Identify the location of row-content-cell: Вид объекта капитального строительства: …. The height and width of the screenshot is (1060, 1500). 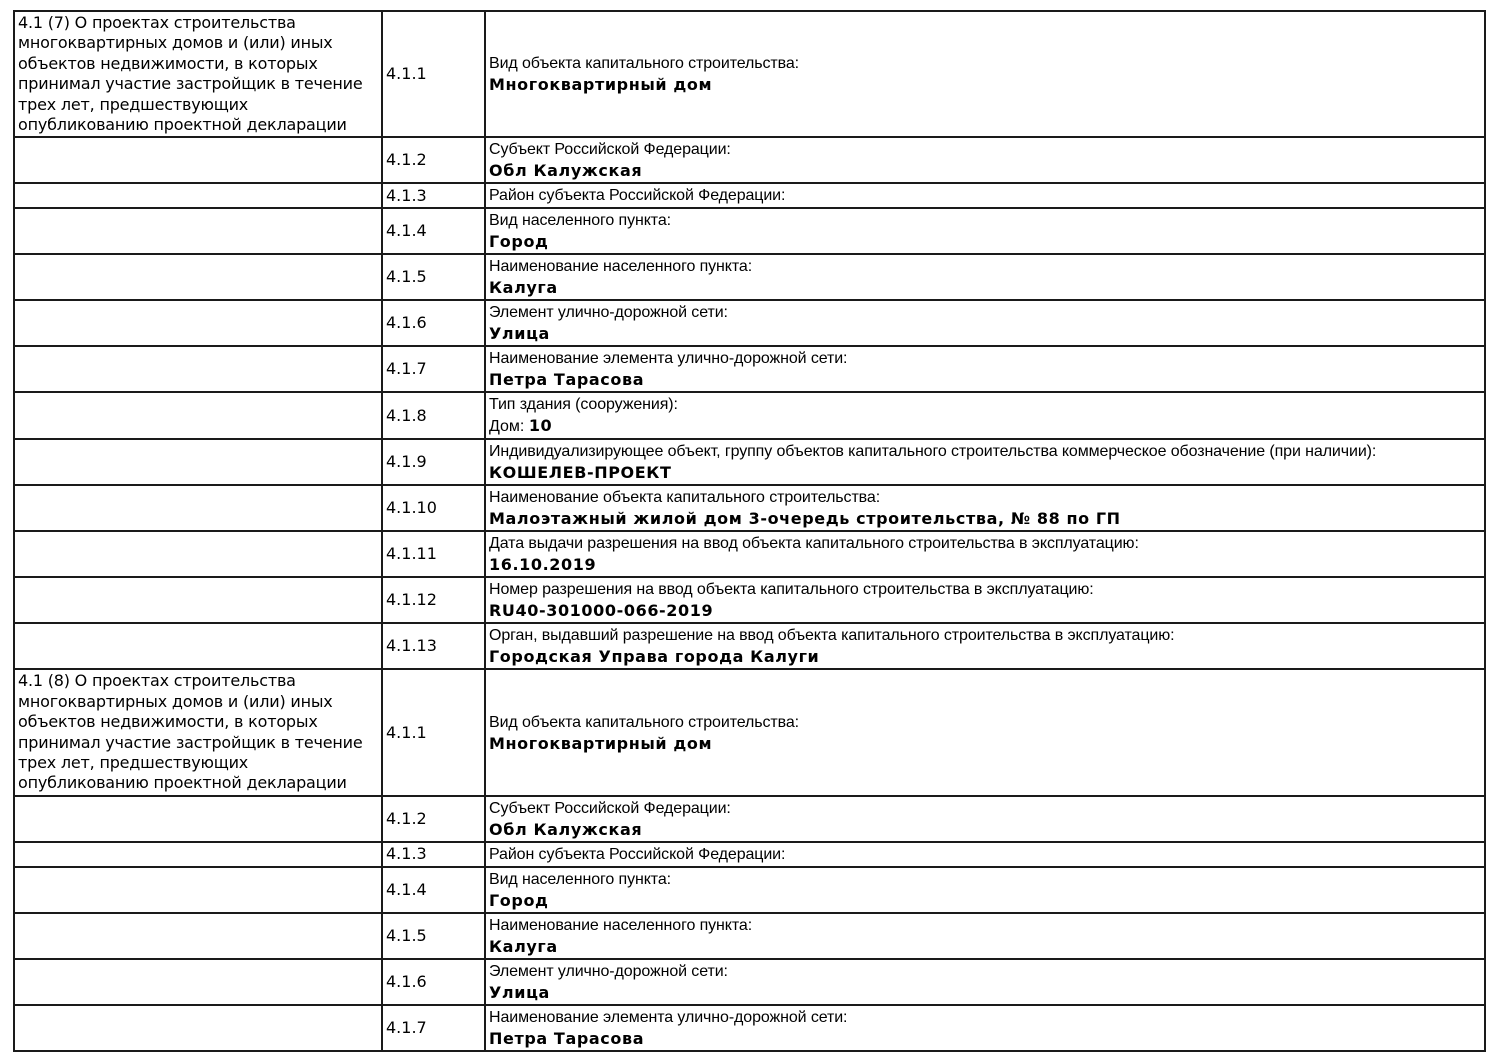
(985, 74).